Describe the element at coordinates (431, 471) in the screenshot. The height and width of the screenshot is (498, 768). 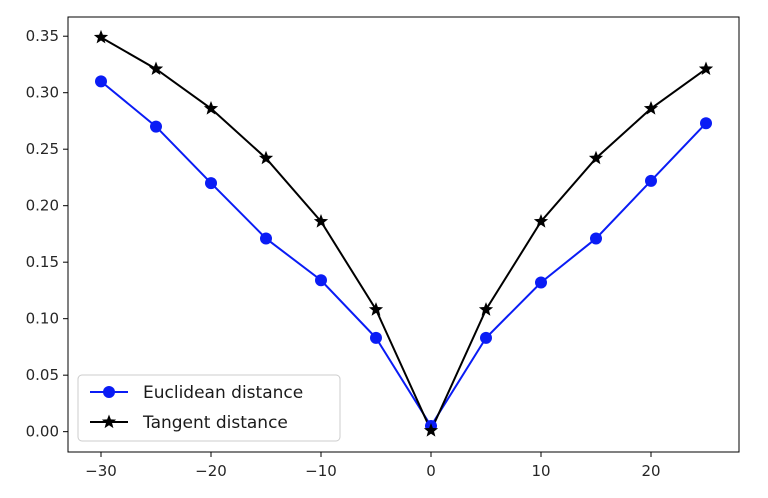
I see `x-tick-label: 0` at that location.